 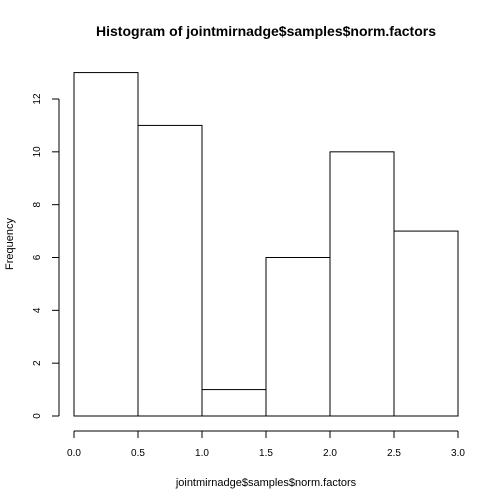 I want to click on y-axis: 0 2 4 6 8 10 12, so click(x=46, y=256).